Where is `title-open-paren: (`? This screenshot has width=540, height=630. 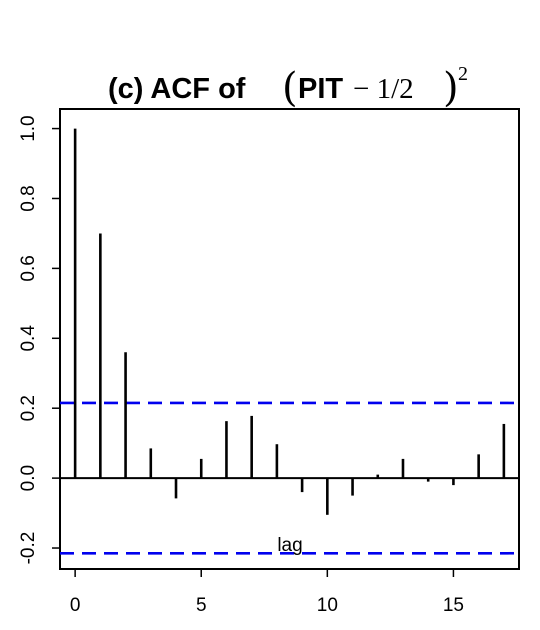 title-open-paren: ( is located at coordinates (290, 88).